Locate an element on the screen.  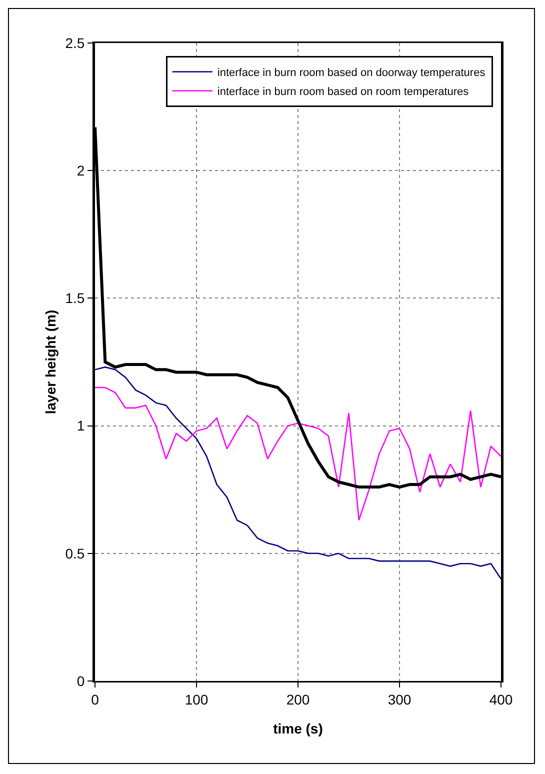
x-tick-label: 200 is located at coordinates (298, 699).